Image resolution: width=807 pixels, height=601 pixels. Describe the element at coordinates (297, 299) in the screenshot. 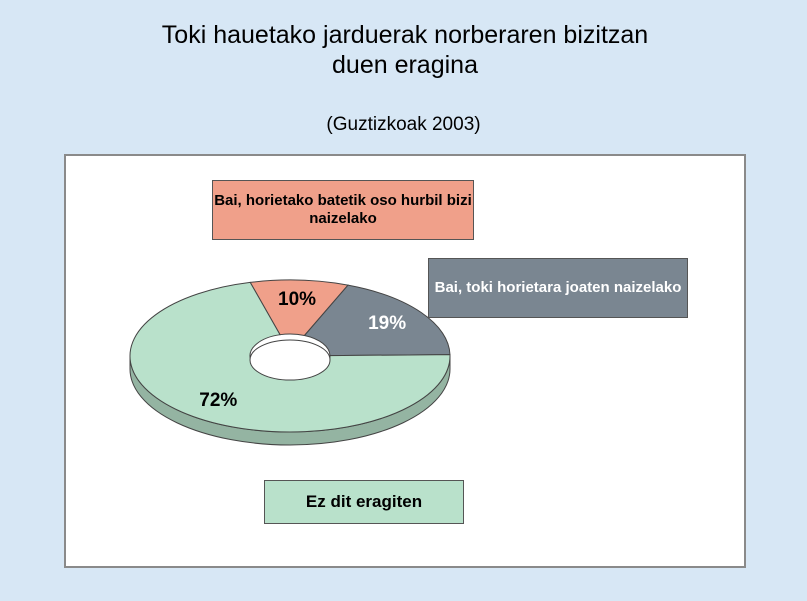

I see `data-label: 10%` at that location.